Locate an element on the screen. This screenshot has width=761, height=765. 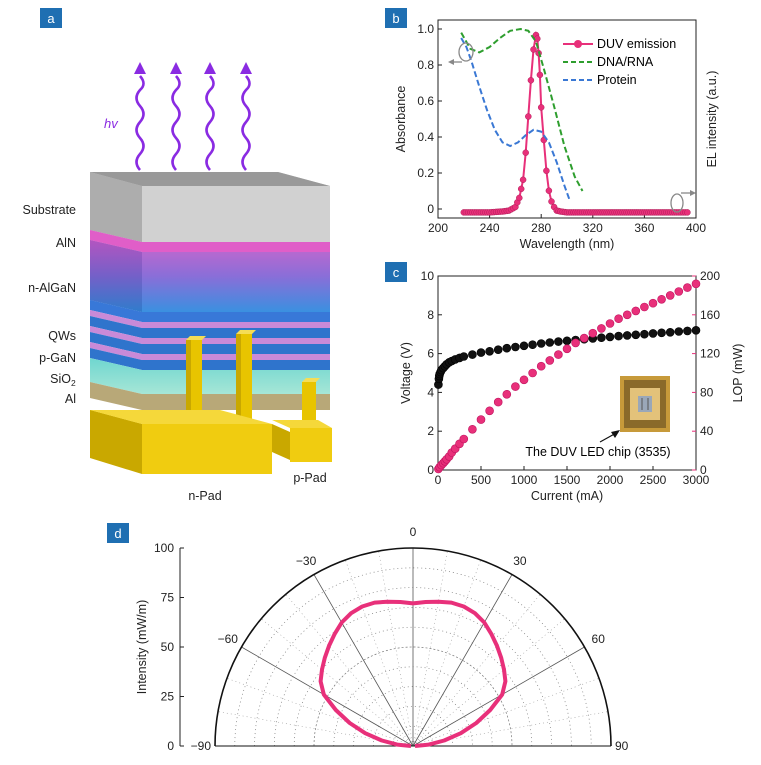
y-tick-label: 1.0 is located at coordinates (425, 29).